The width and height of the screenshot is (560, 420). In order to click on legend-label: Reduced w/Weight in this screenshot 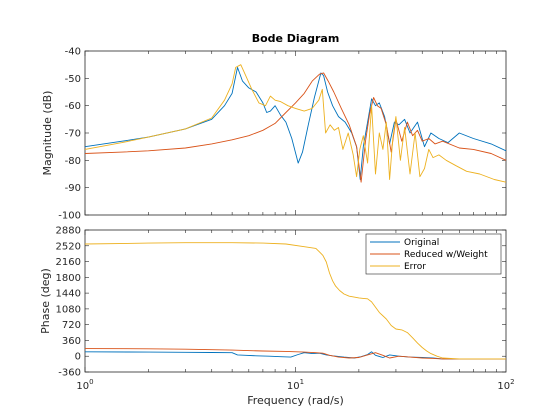, I will do `click(446, 255)`.